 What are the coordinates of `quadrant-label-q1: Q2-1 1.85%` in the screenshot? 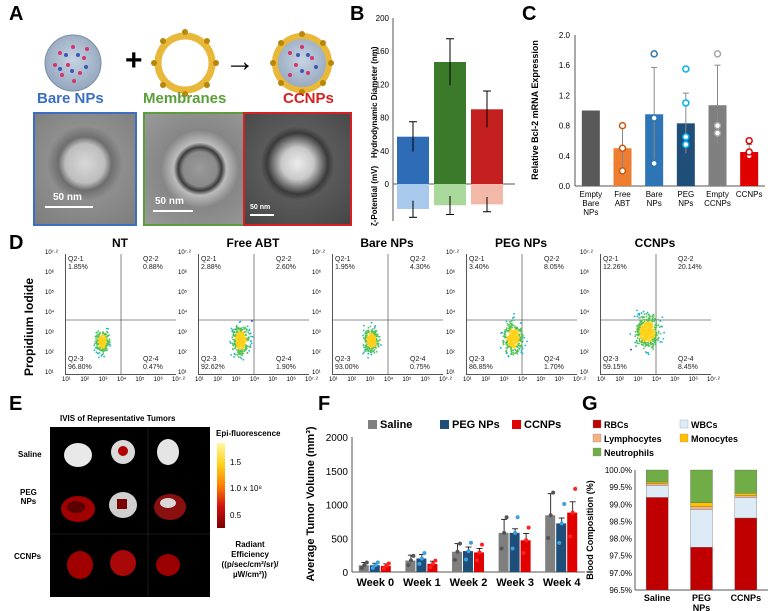 It's located at (78, 263).